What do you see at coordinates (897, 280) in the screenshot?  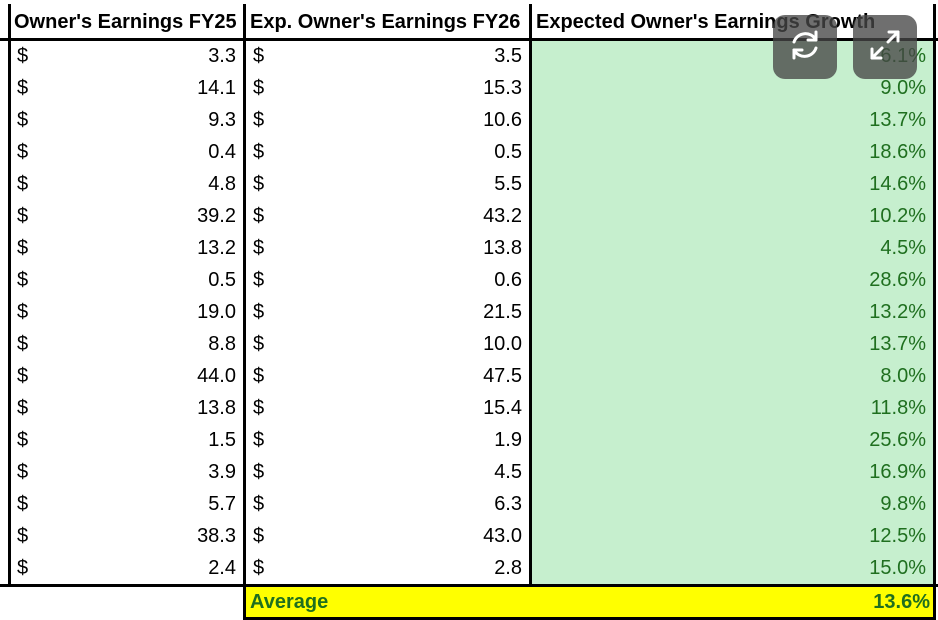 I see `growth-value: 28.6%` at bounding box center [897, 280].